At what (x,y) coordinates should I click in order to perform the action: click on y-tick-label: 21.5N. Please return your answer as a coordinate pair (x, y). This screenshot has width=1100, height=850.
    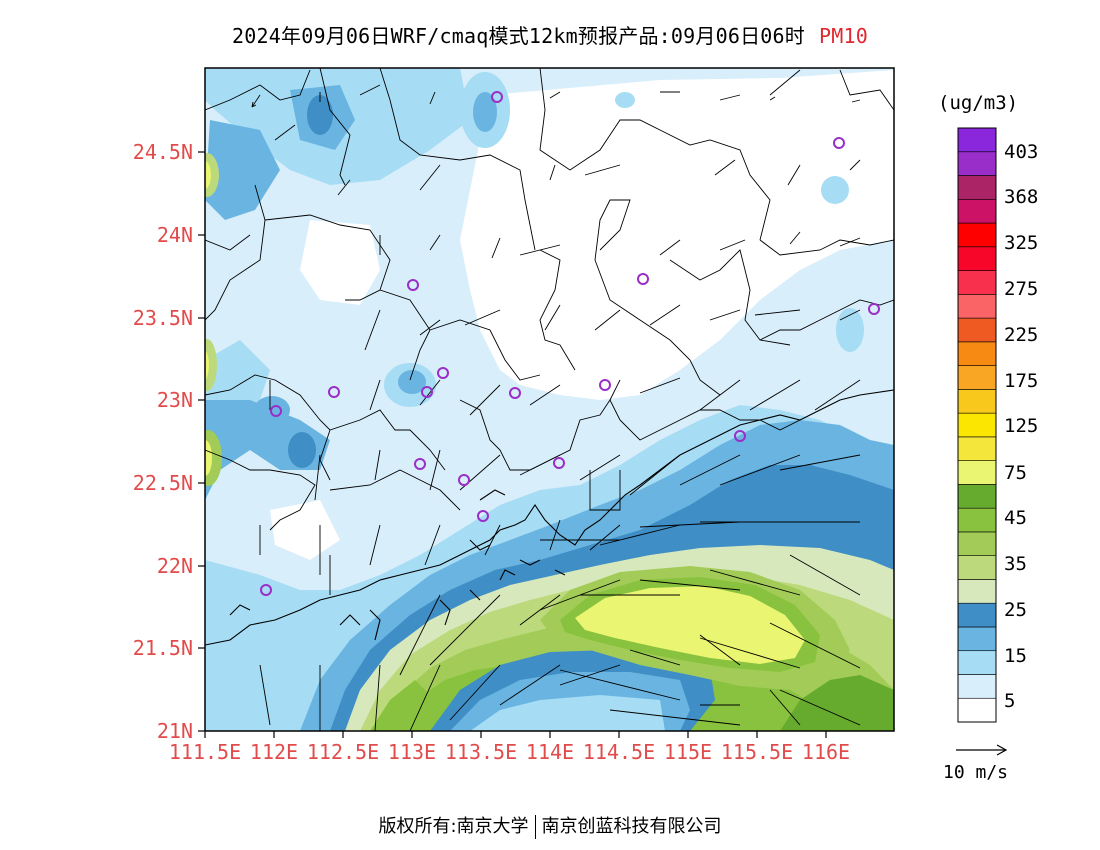
    Looking at the image, I should click on (162, 648).